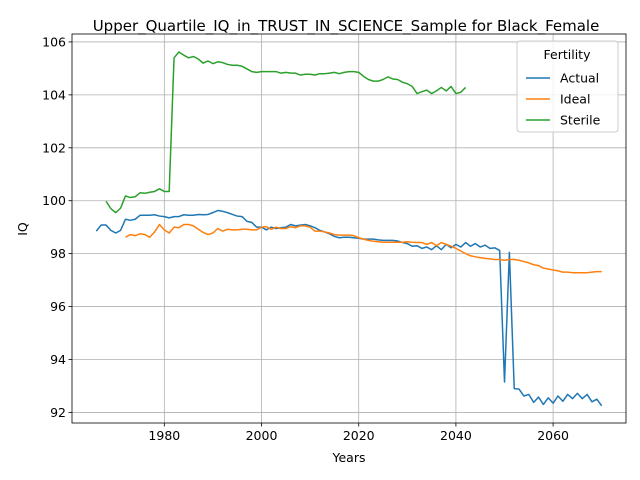  Describe the element at coordinates (579, 78) in the screenshot. I see `legend-label-actual: Actual` at that location.